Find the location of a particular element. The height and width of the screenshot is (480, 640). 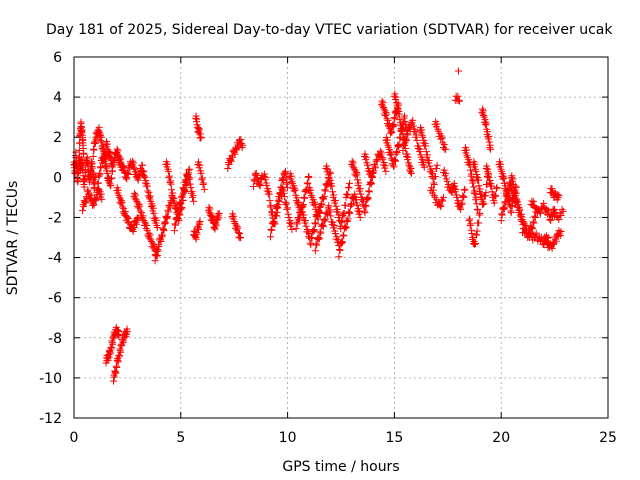

y-tick-label: -10 is located at coordinates (50, 379).